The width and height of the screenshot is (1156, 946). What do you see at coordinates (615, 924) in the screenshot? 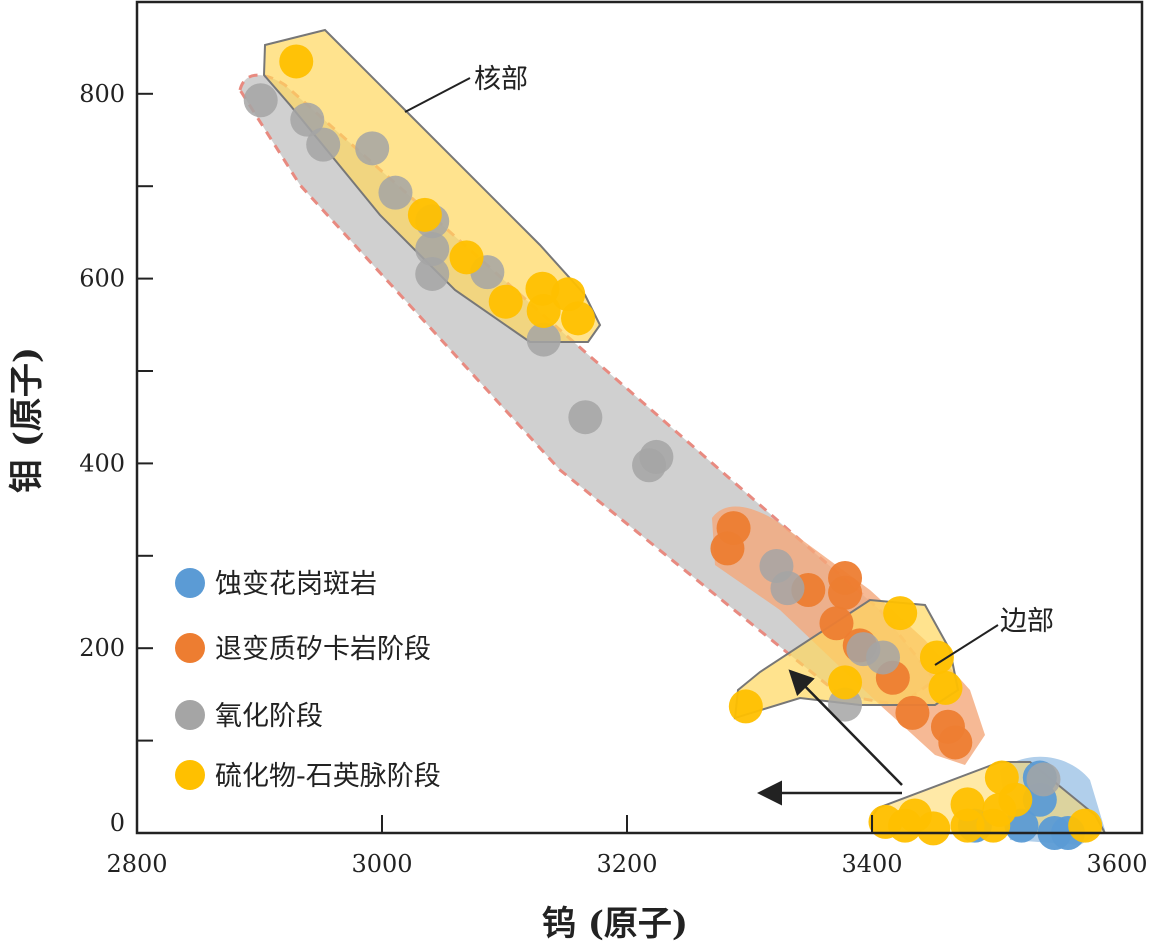
I see `x-axis-title: 钨 (原子)` at bounding box center [615, 924].